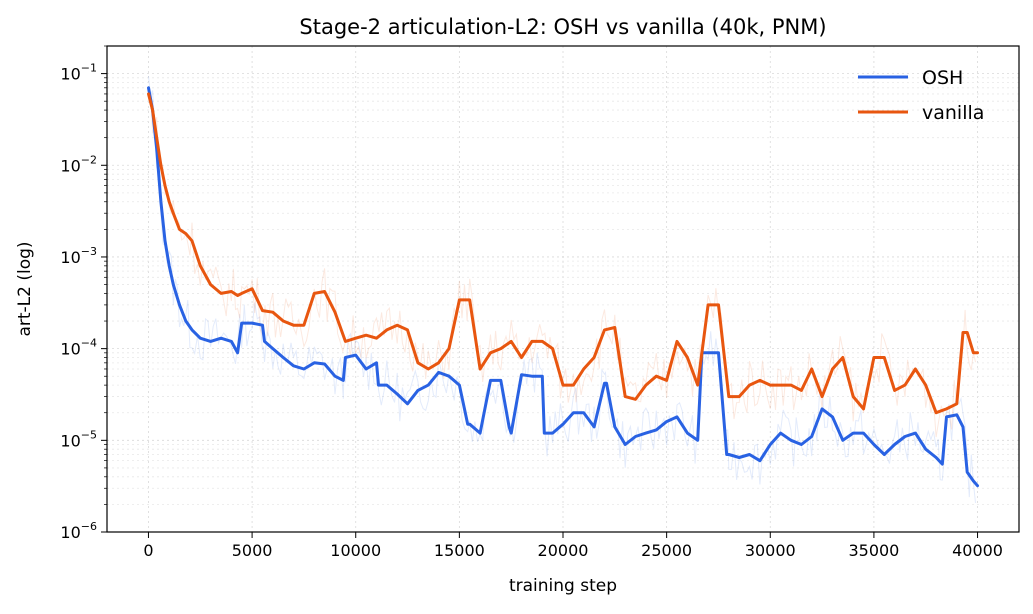 The image size is (1033, 614). What do you see at coordinates (148, 550) in the screenshot?
I see `x-tick-label: 0` at bounding box center [148, 550].